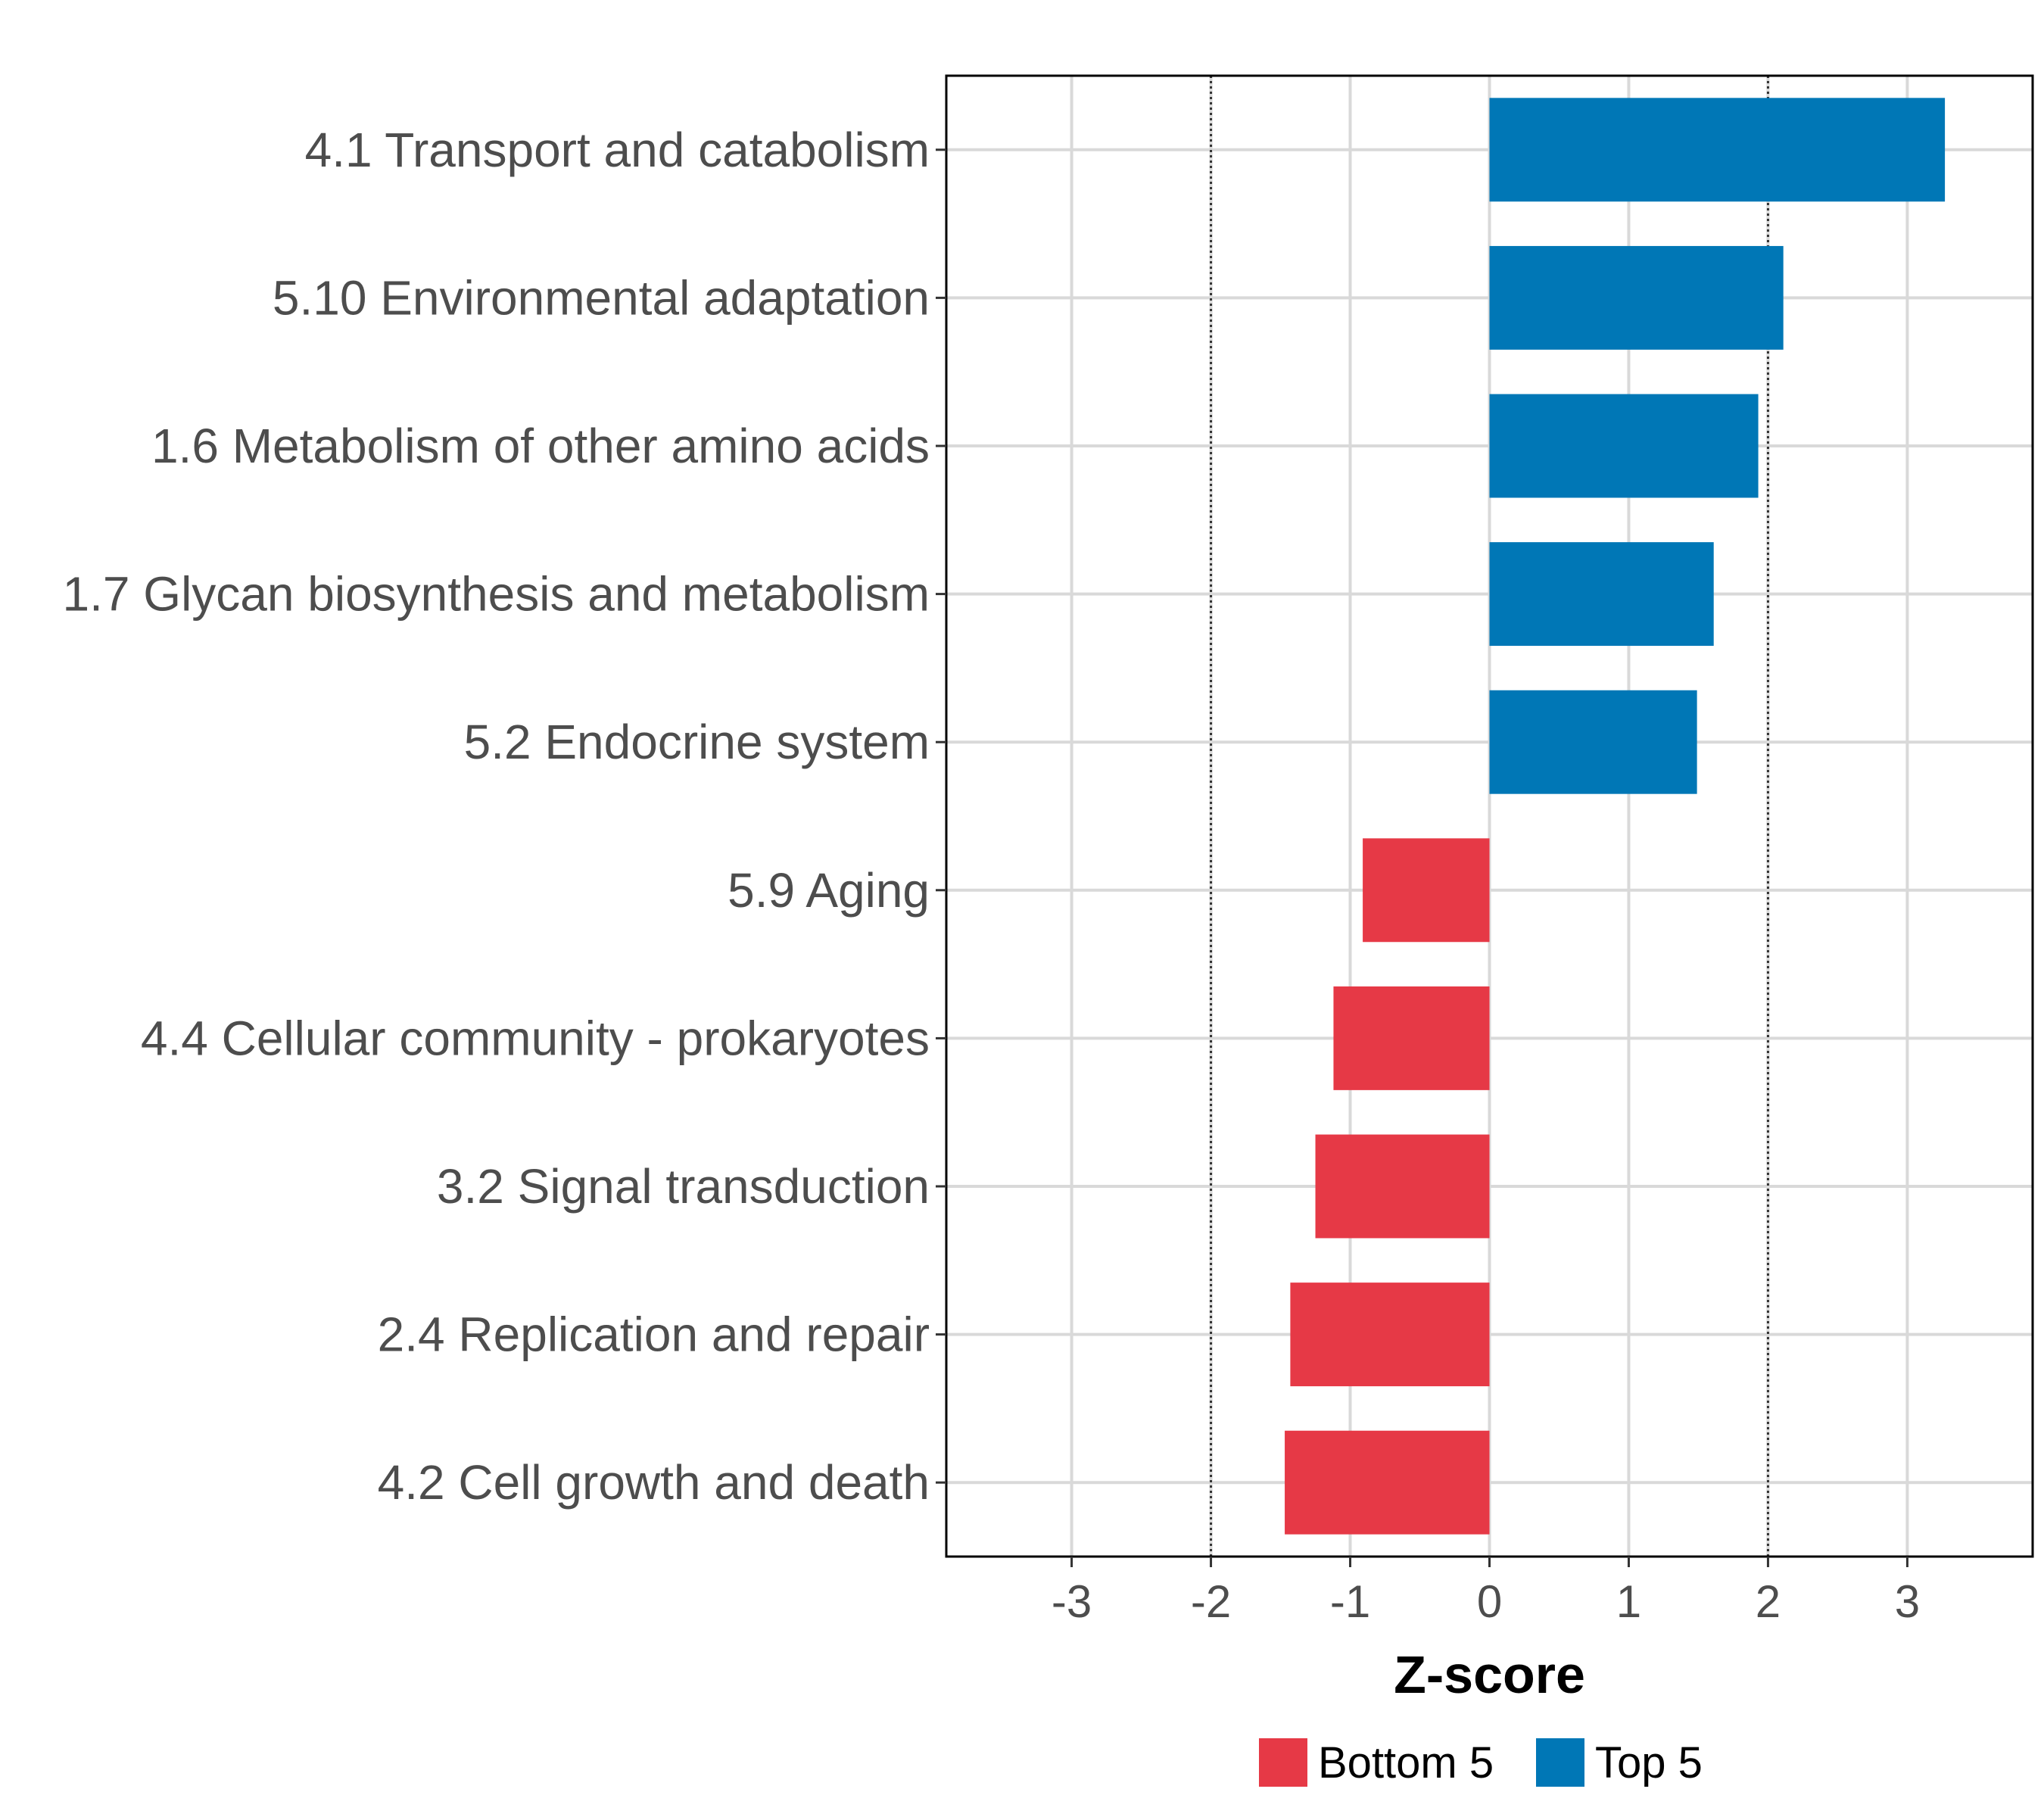 Image resolution: width=2044 pixels, height=1817 pixels. What do you see at coordinates (683, 1186) in the screenshot?
I see `category-label: 3.2 Signal transduction` at bounding box center [683, 1186].